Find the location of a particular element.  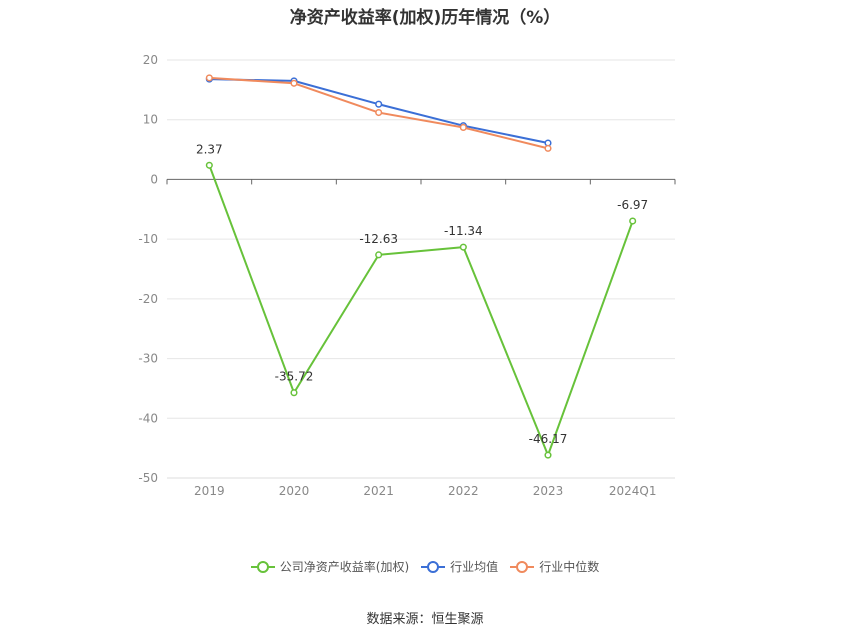

y-tick-label: 20 is located at coordinates (150, 60).